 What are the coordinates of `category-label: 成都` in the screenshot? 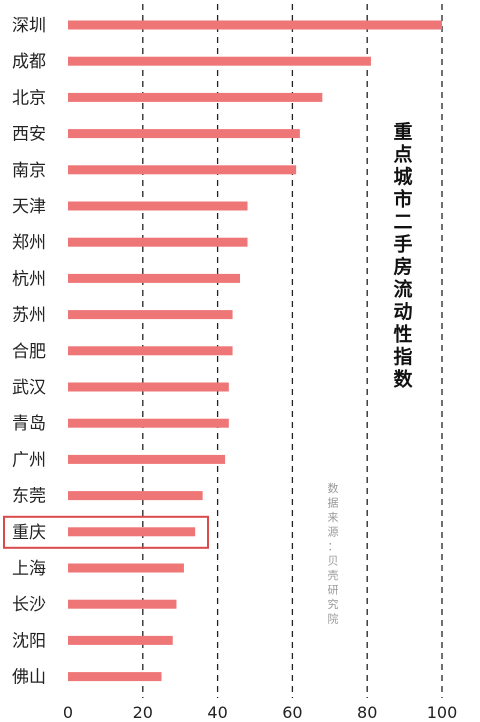 It's located at (29, 62).